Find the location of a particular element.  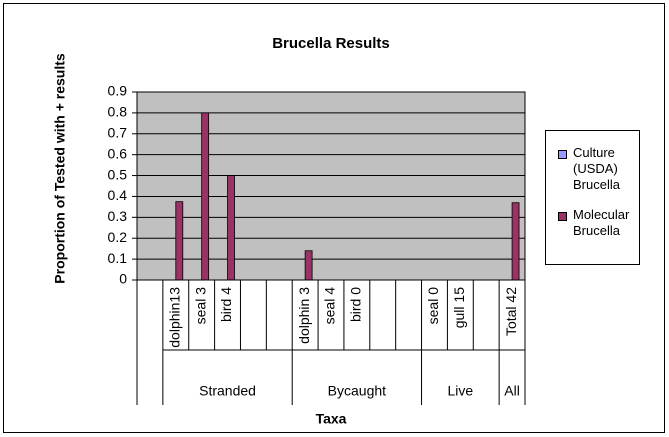

x-tick-label: dolphin13 is located at coordinates (175, 317).